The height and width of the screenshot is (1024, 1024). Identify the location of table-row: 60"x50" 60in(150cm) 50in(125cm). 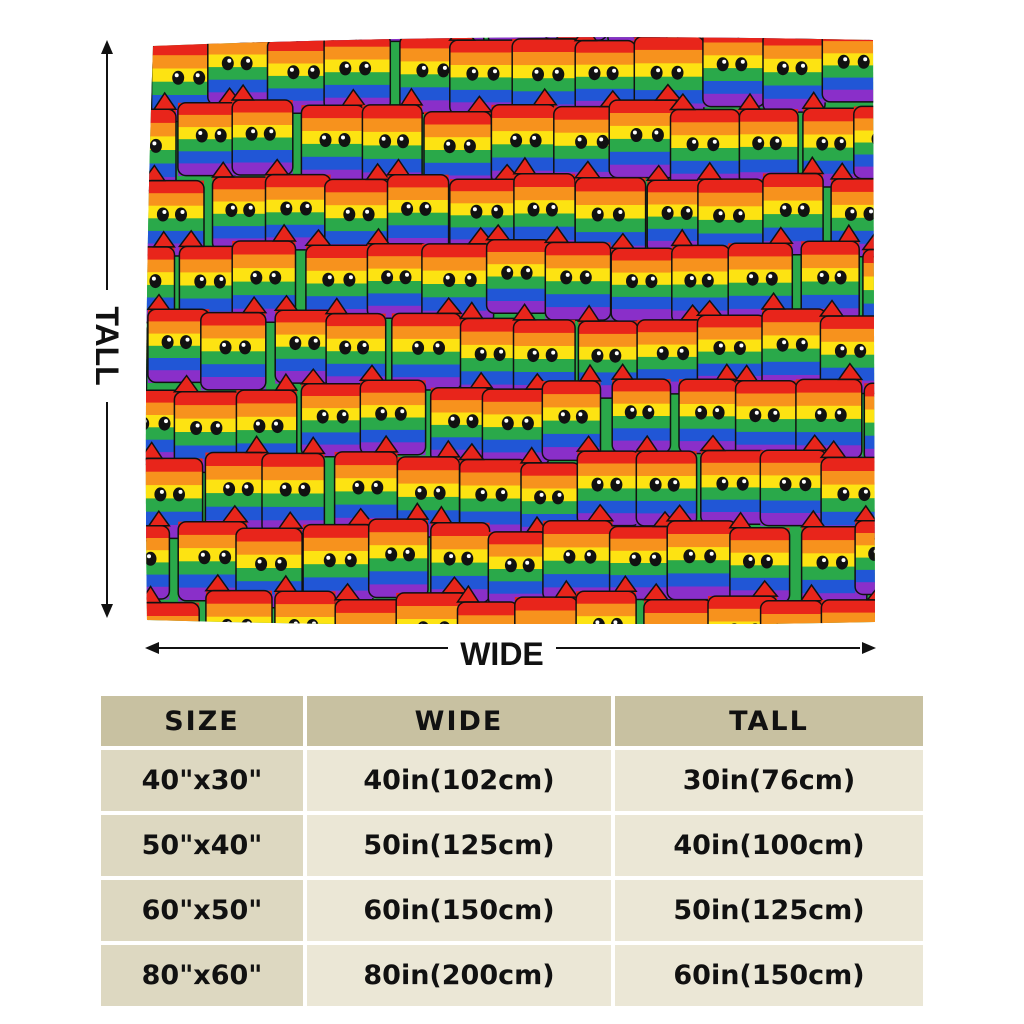
(512, 910).